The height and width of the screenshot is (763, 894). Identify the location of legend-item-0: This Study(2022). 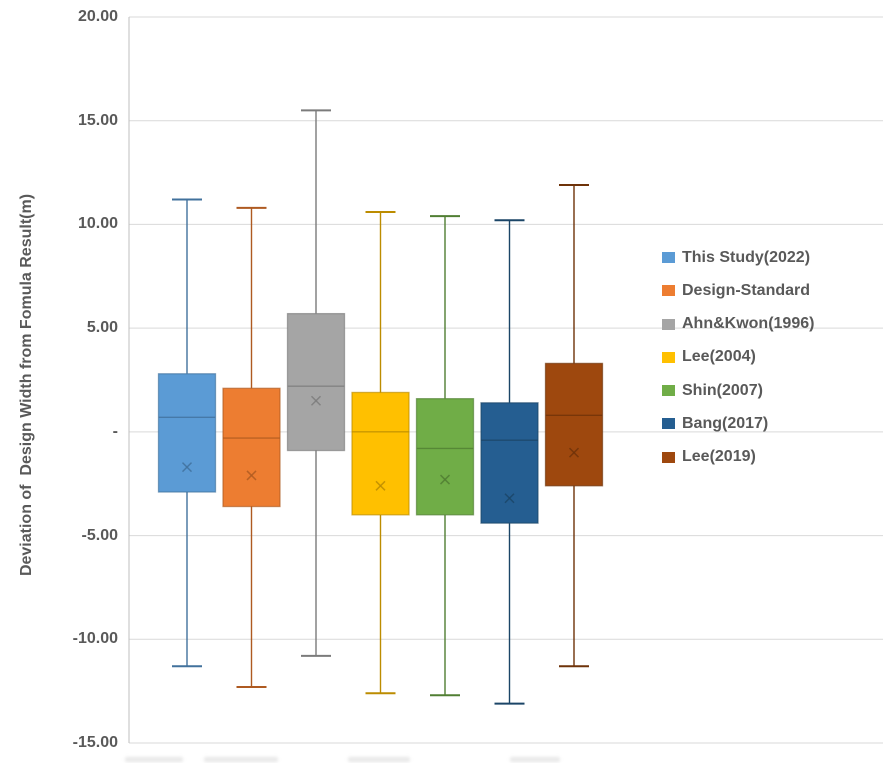
(738, 257).